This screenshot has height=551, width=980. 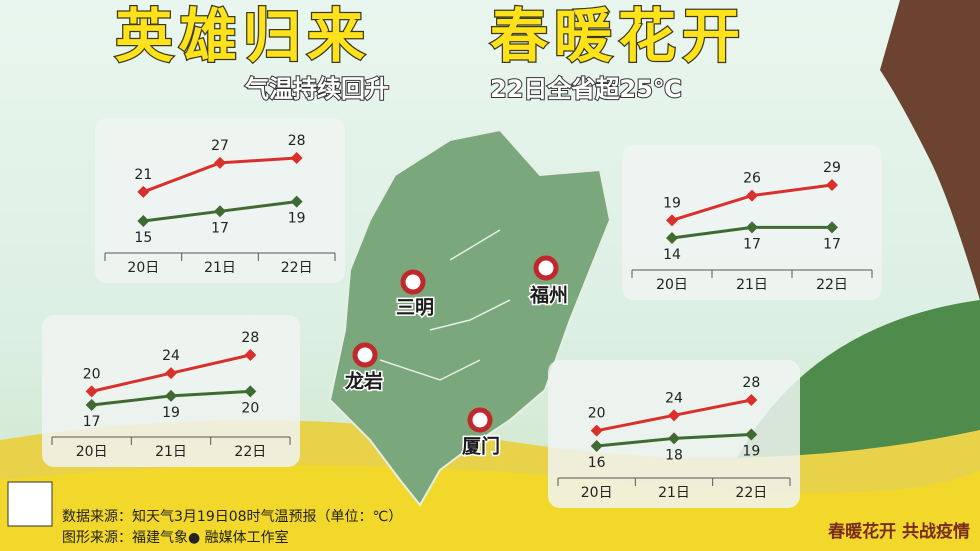 What do you see at coordinates (548, 295) in the screenshot?
I see `city-label: 福州` at bounding box center [548, 295].